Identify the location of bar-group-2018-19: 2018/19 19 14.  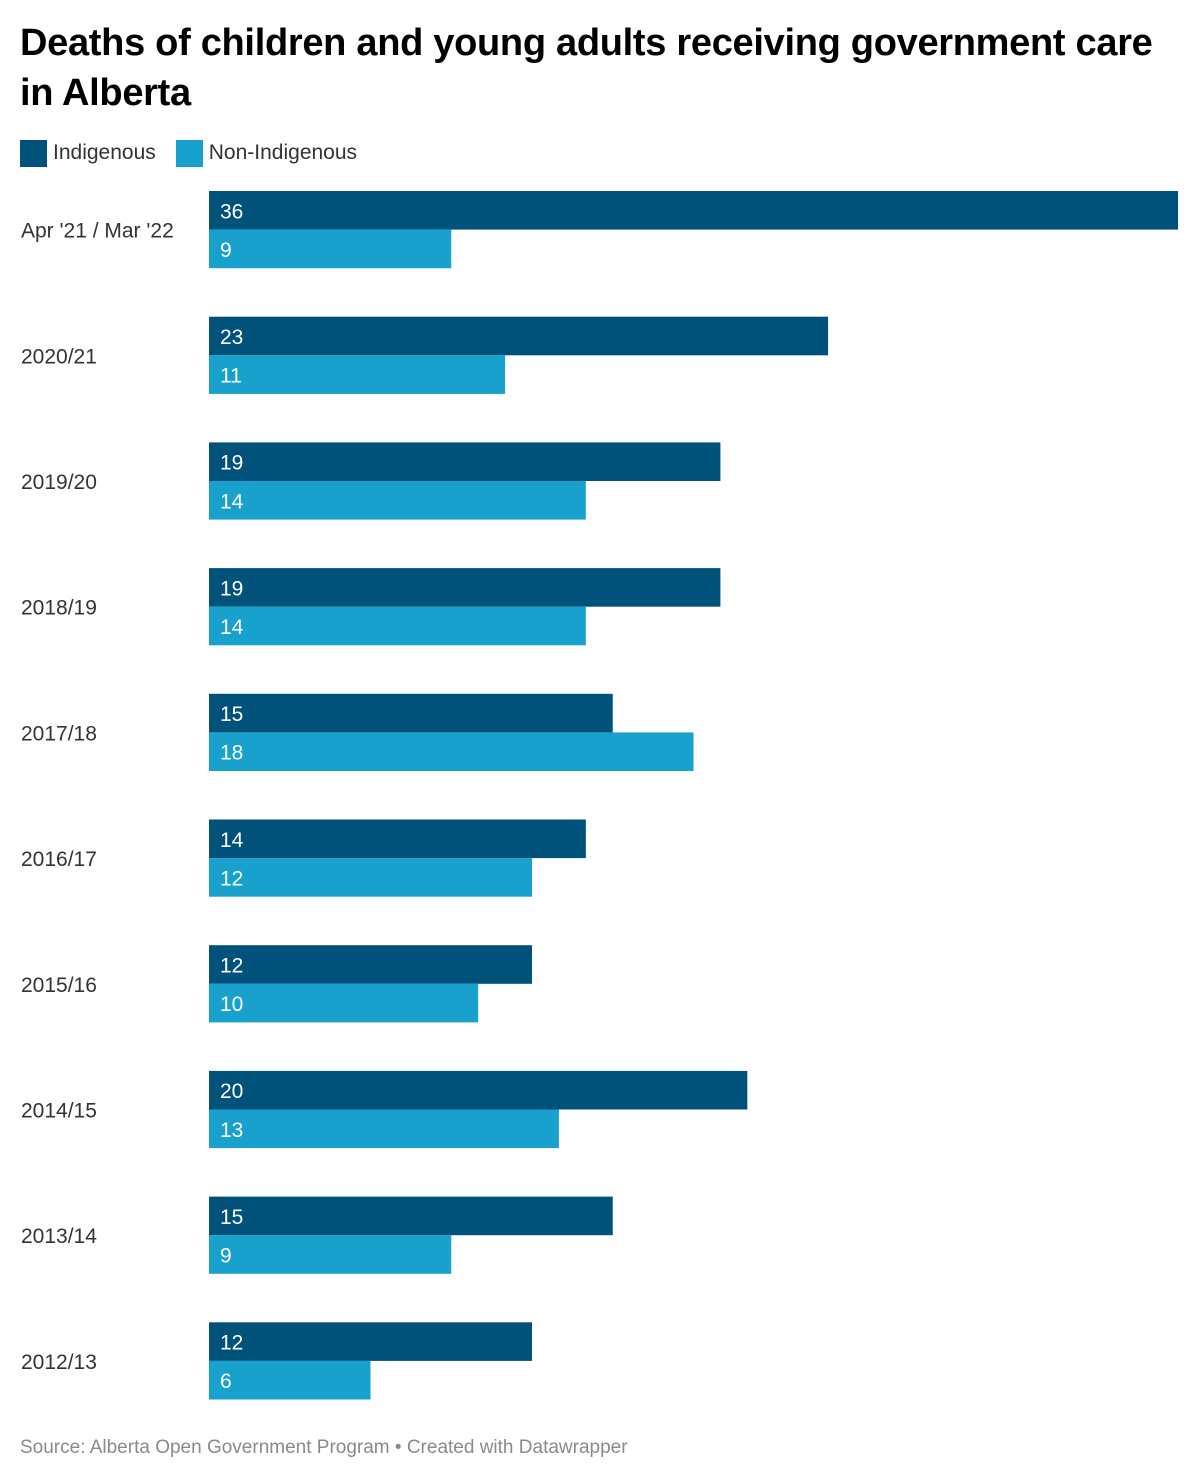
(371, 607).